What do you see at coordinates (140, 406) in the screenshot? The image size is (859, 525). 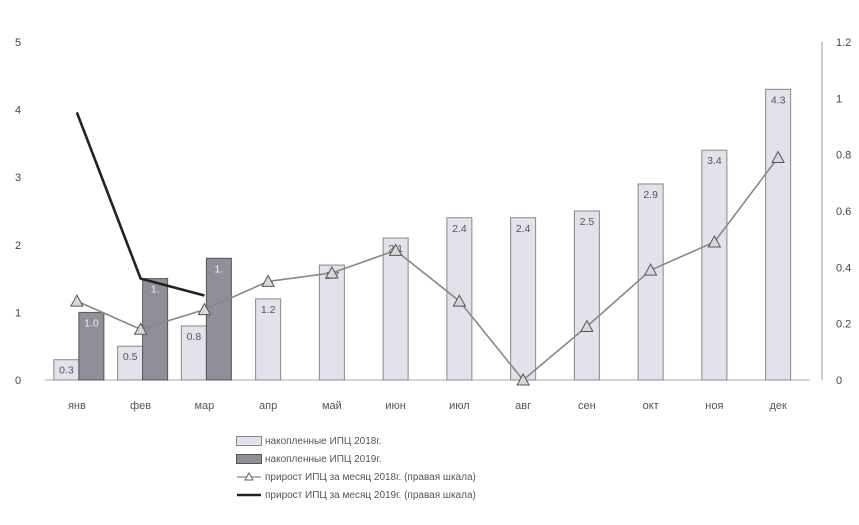 I see `x-tick-label: фев` at bounding box center [140, 406].